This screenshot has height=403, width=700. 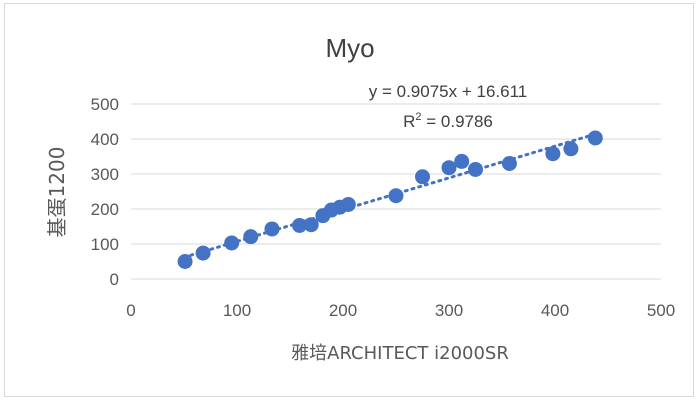 I want to click on y-axis-label: 基蛋1200, so click(x=57, y=192).